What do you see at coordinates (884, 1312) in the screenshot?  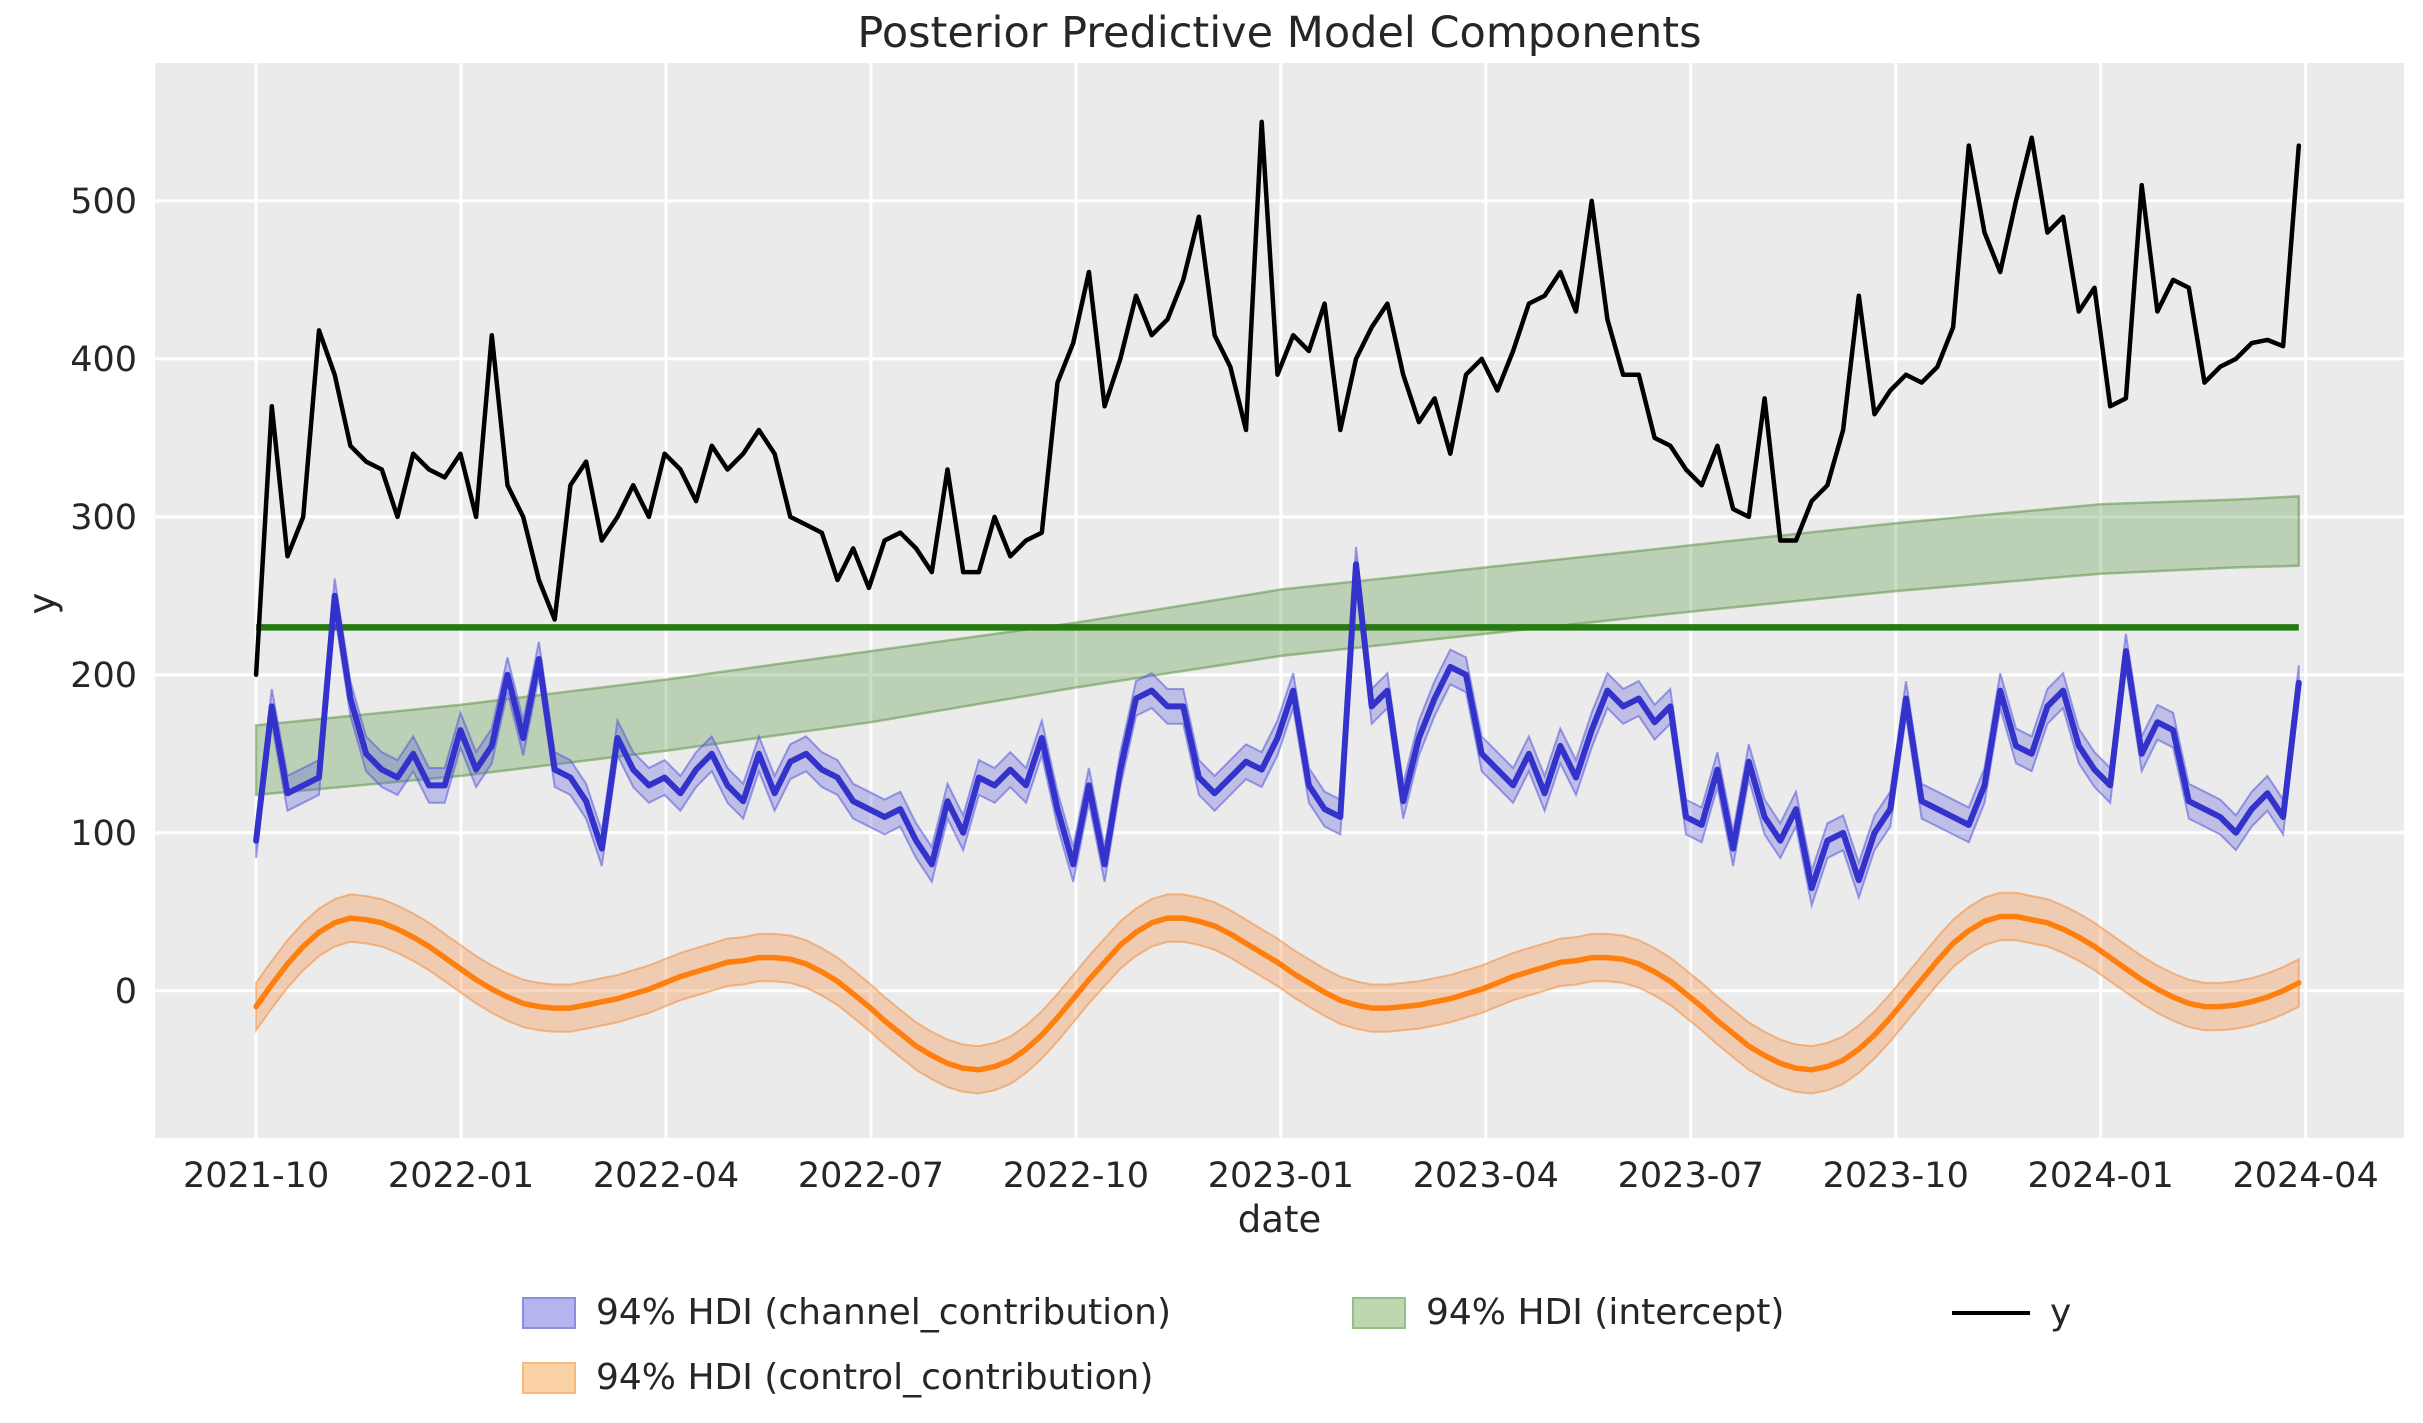 I see `legend-label: 94% HDI (channel_contribution)` at bounding box center [884, 1312].